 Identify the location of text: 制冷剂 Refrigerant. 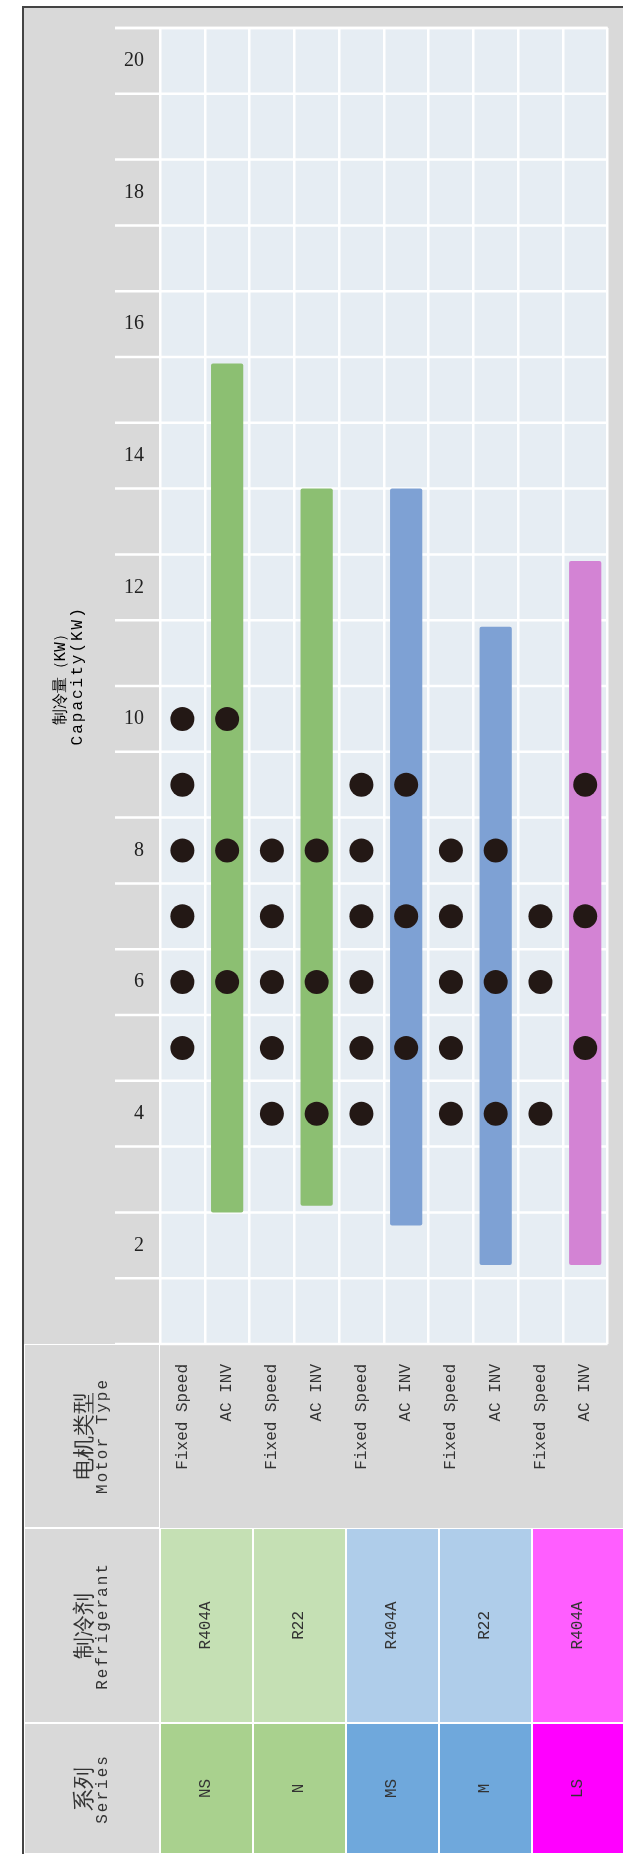
(92, 1625).